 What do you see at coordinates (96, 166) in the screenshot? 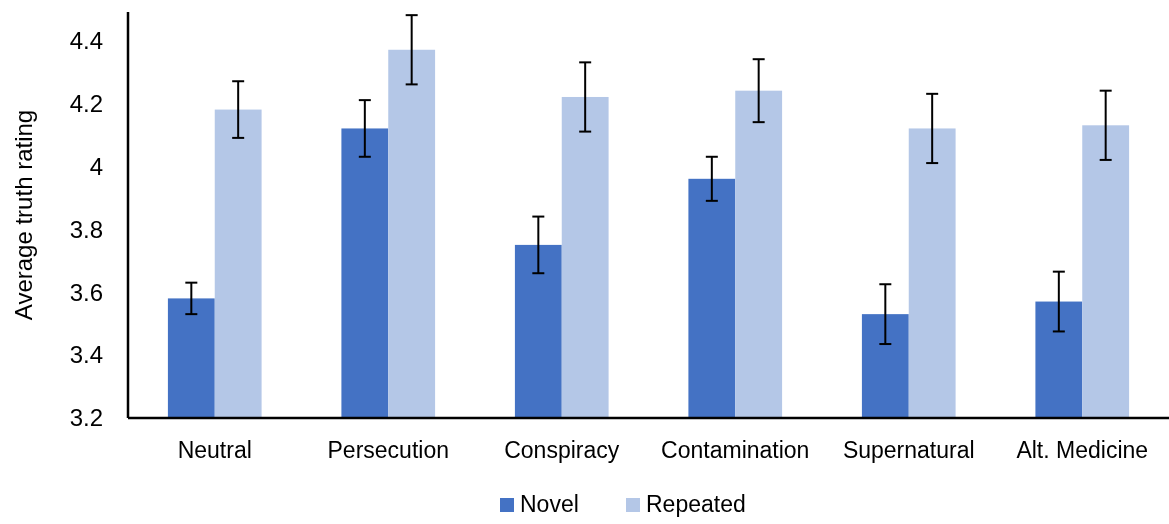
I see `y-tick-label: 4` at bounding box center [96, 166].